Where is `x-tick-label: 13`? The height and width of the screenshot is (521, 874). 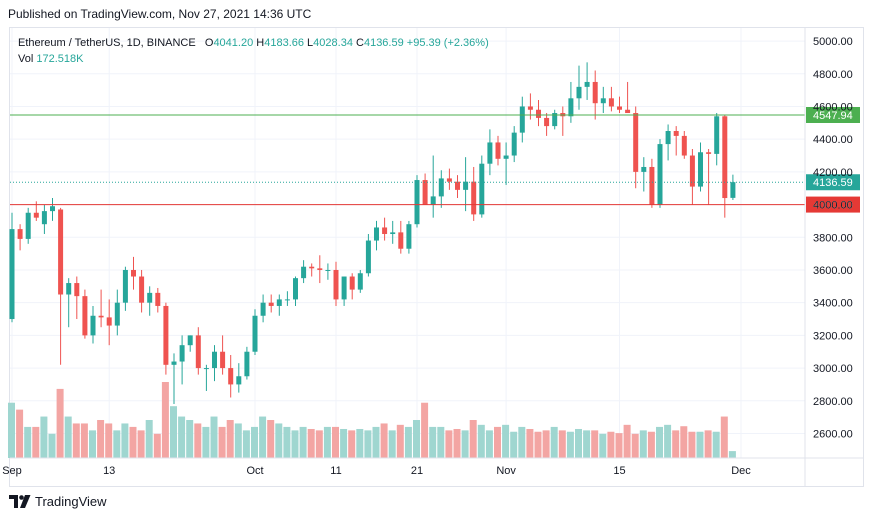
x-tick-label: 13 is located at coordinates (109, 471).